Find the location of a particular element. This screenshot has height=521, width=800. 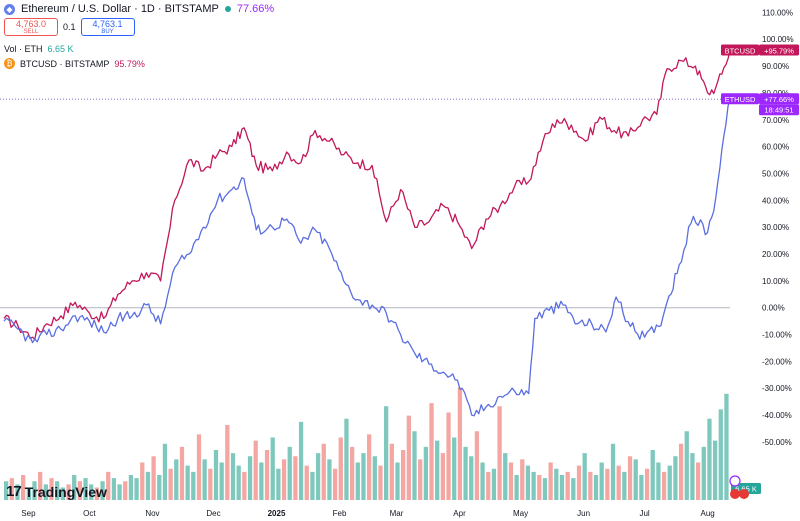

x-tick-label: Feb is located at coordinates (340, 513).